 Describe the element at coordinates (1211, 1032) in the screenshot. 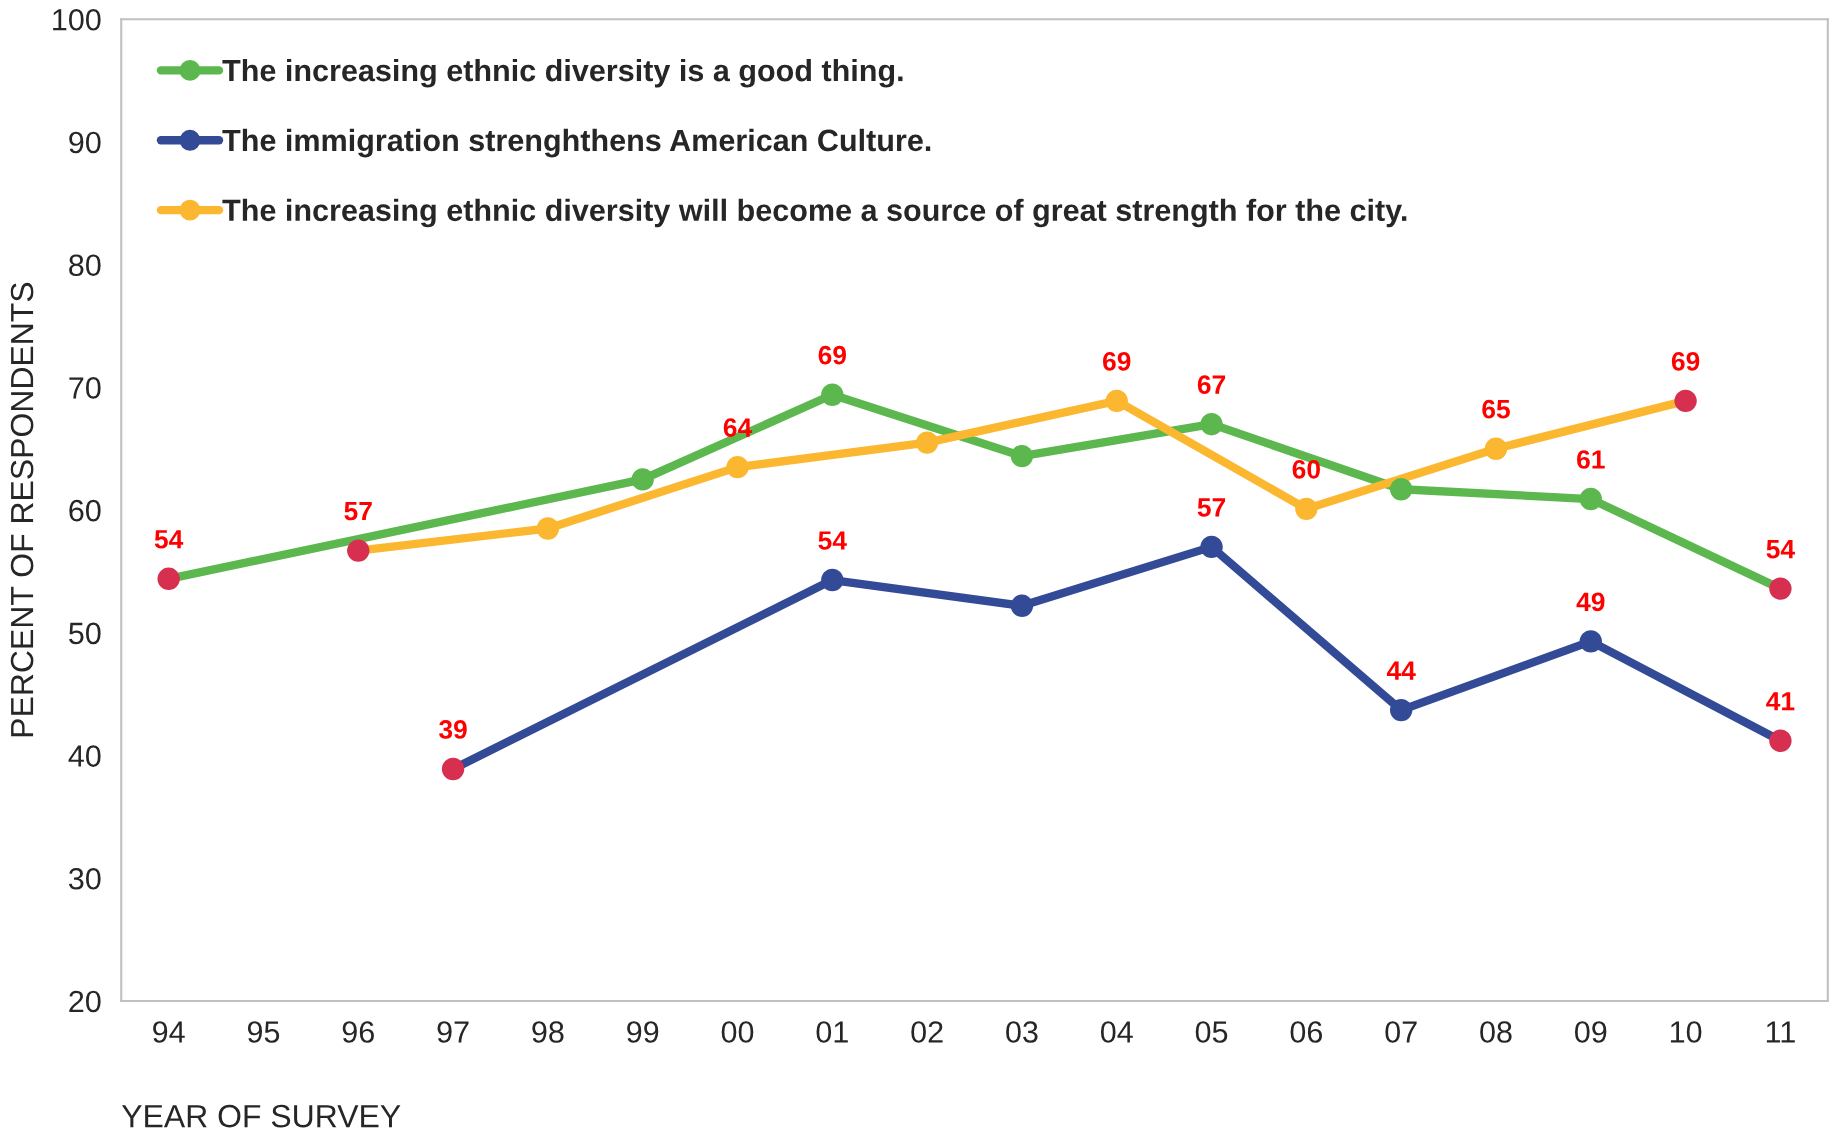

I see `x-tick-label: 05` at that location.